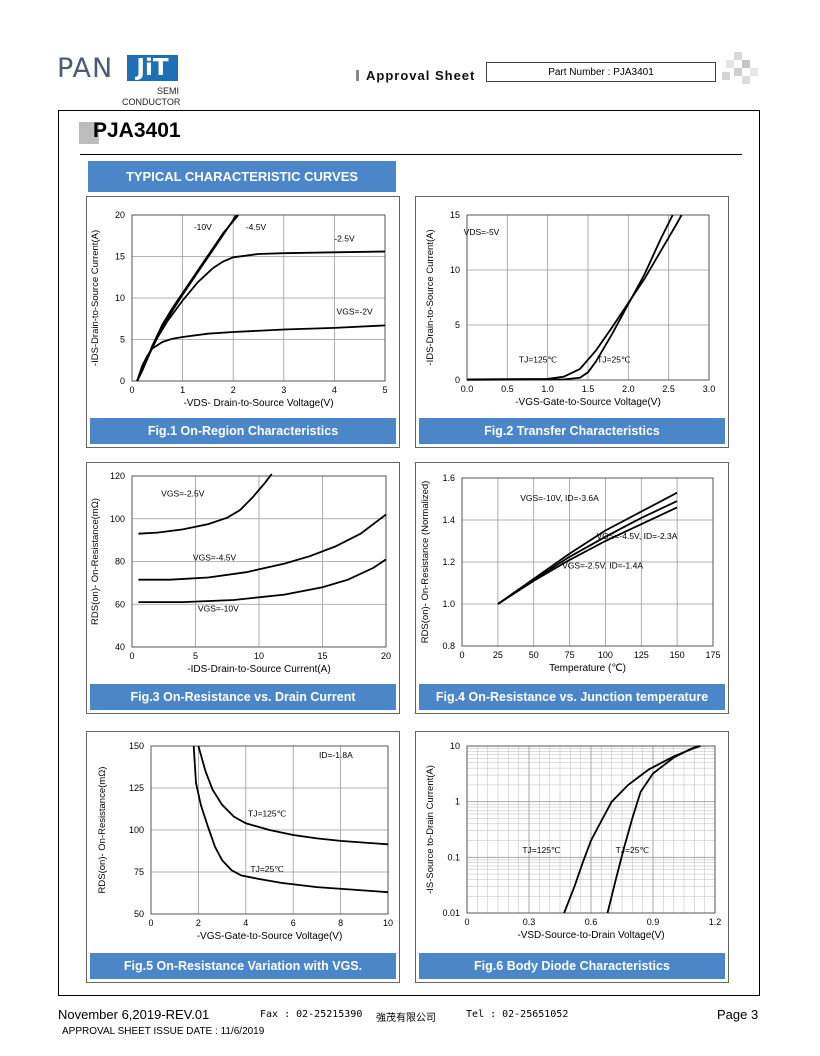 The height and width of the screenshot is (1056, 820). What do you see at coordinates (411, 154) in the screenshot?
I see `title-divider` at bounding box center [411, 154].